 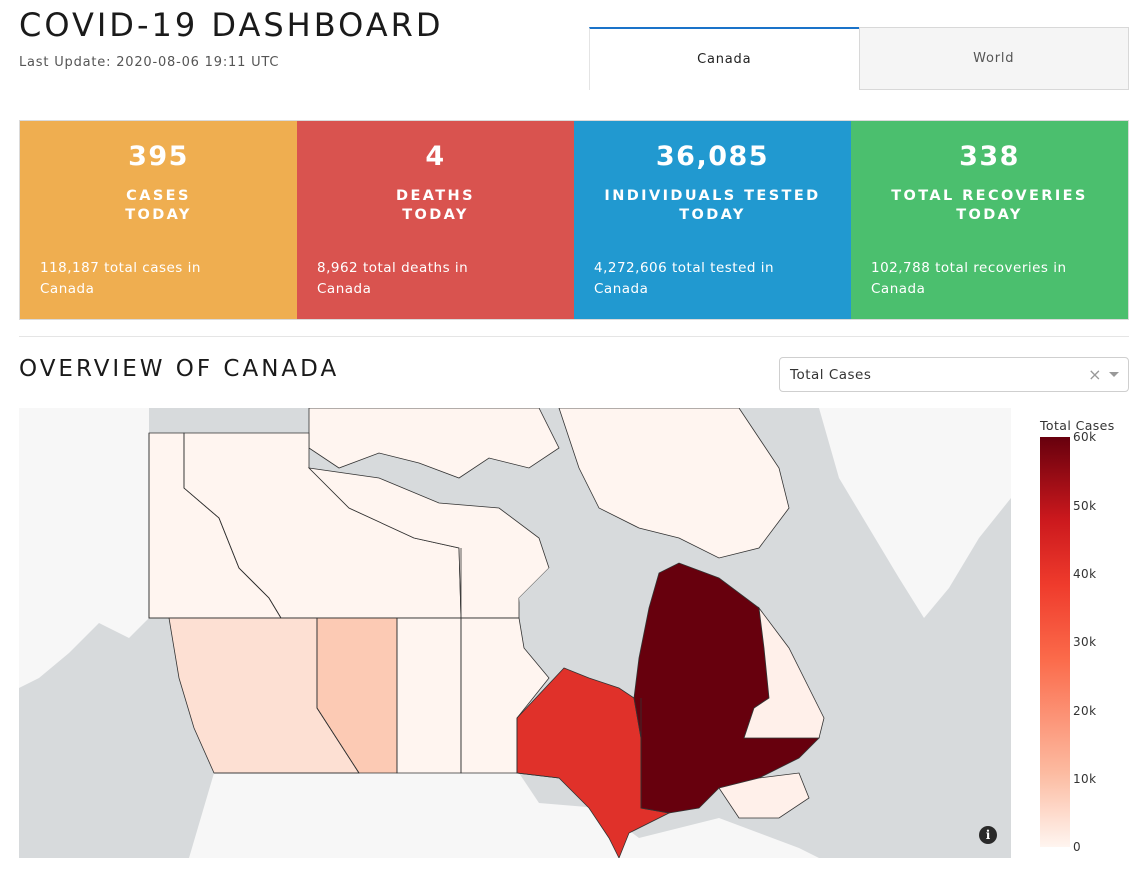 I want to click on cases-label-line2: TODAY, so click(x=158, y=215).